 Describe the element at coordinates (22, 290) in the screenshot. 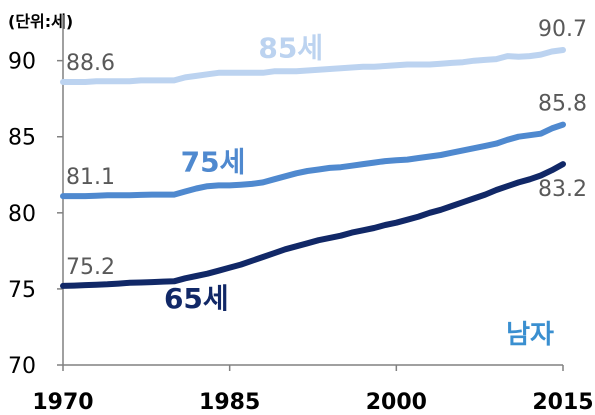

I see `y-tick-label: 75` at that location.